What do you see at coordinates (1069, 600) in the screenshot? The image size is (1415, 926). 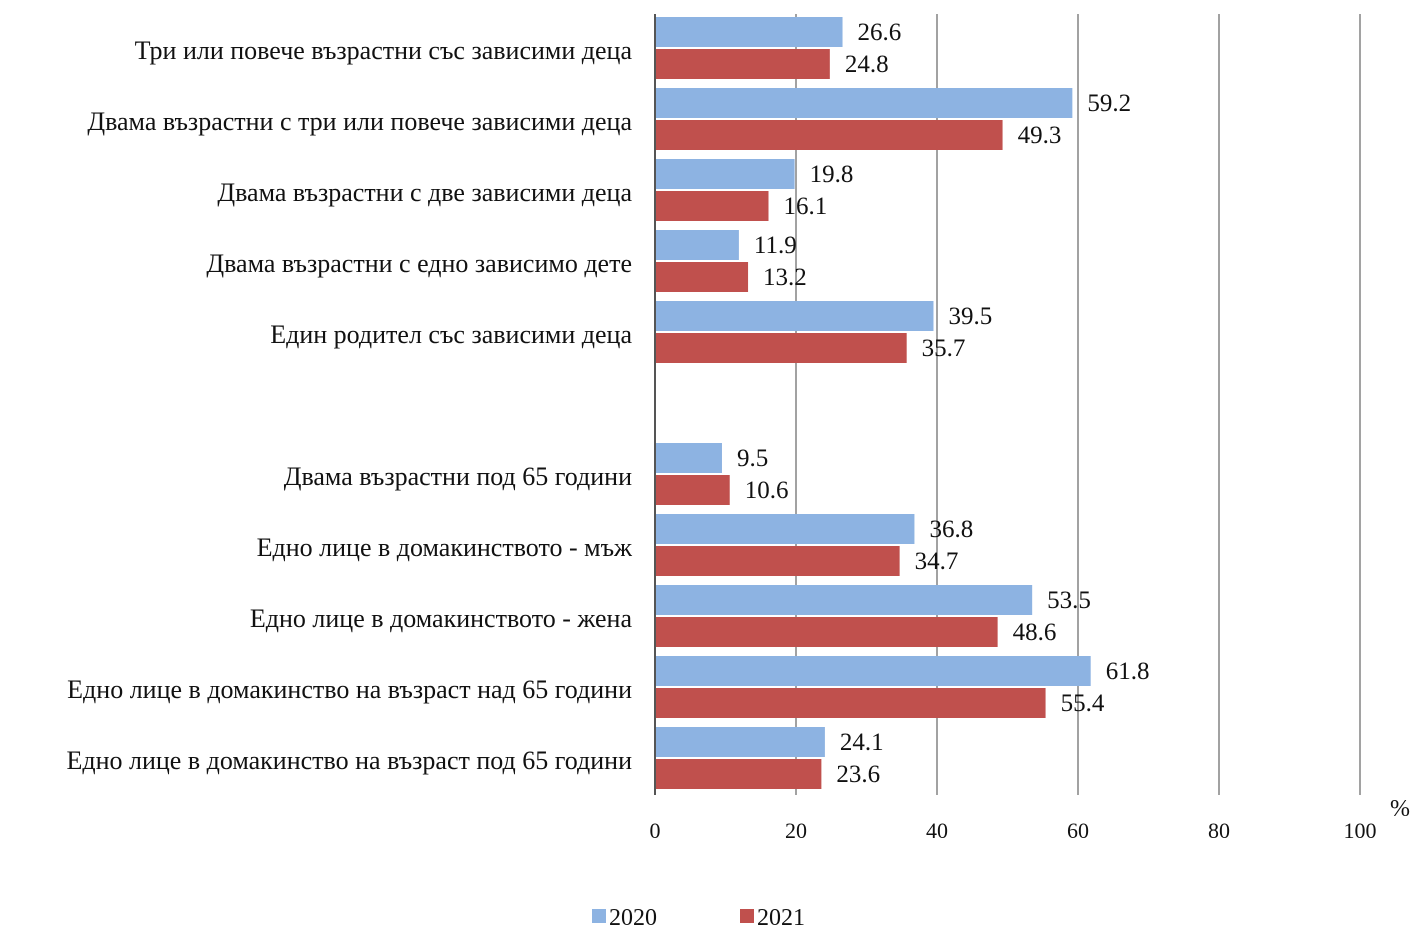 I see `data-label: 53.5` at bounding box center [1069, 600].